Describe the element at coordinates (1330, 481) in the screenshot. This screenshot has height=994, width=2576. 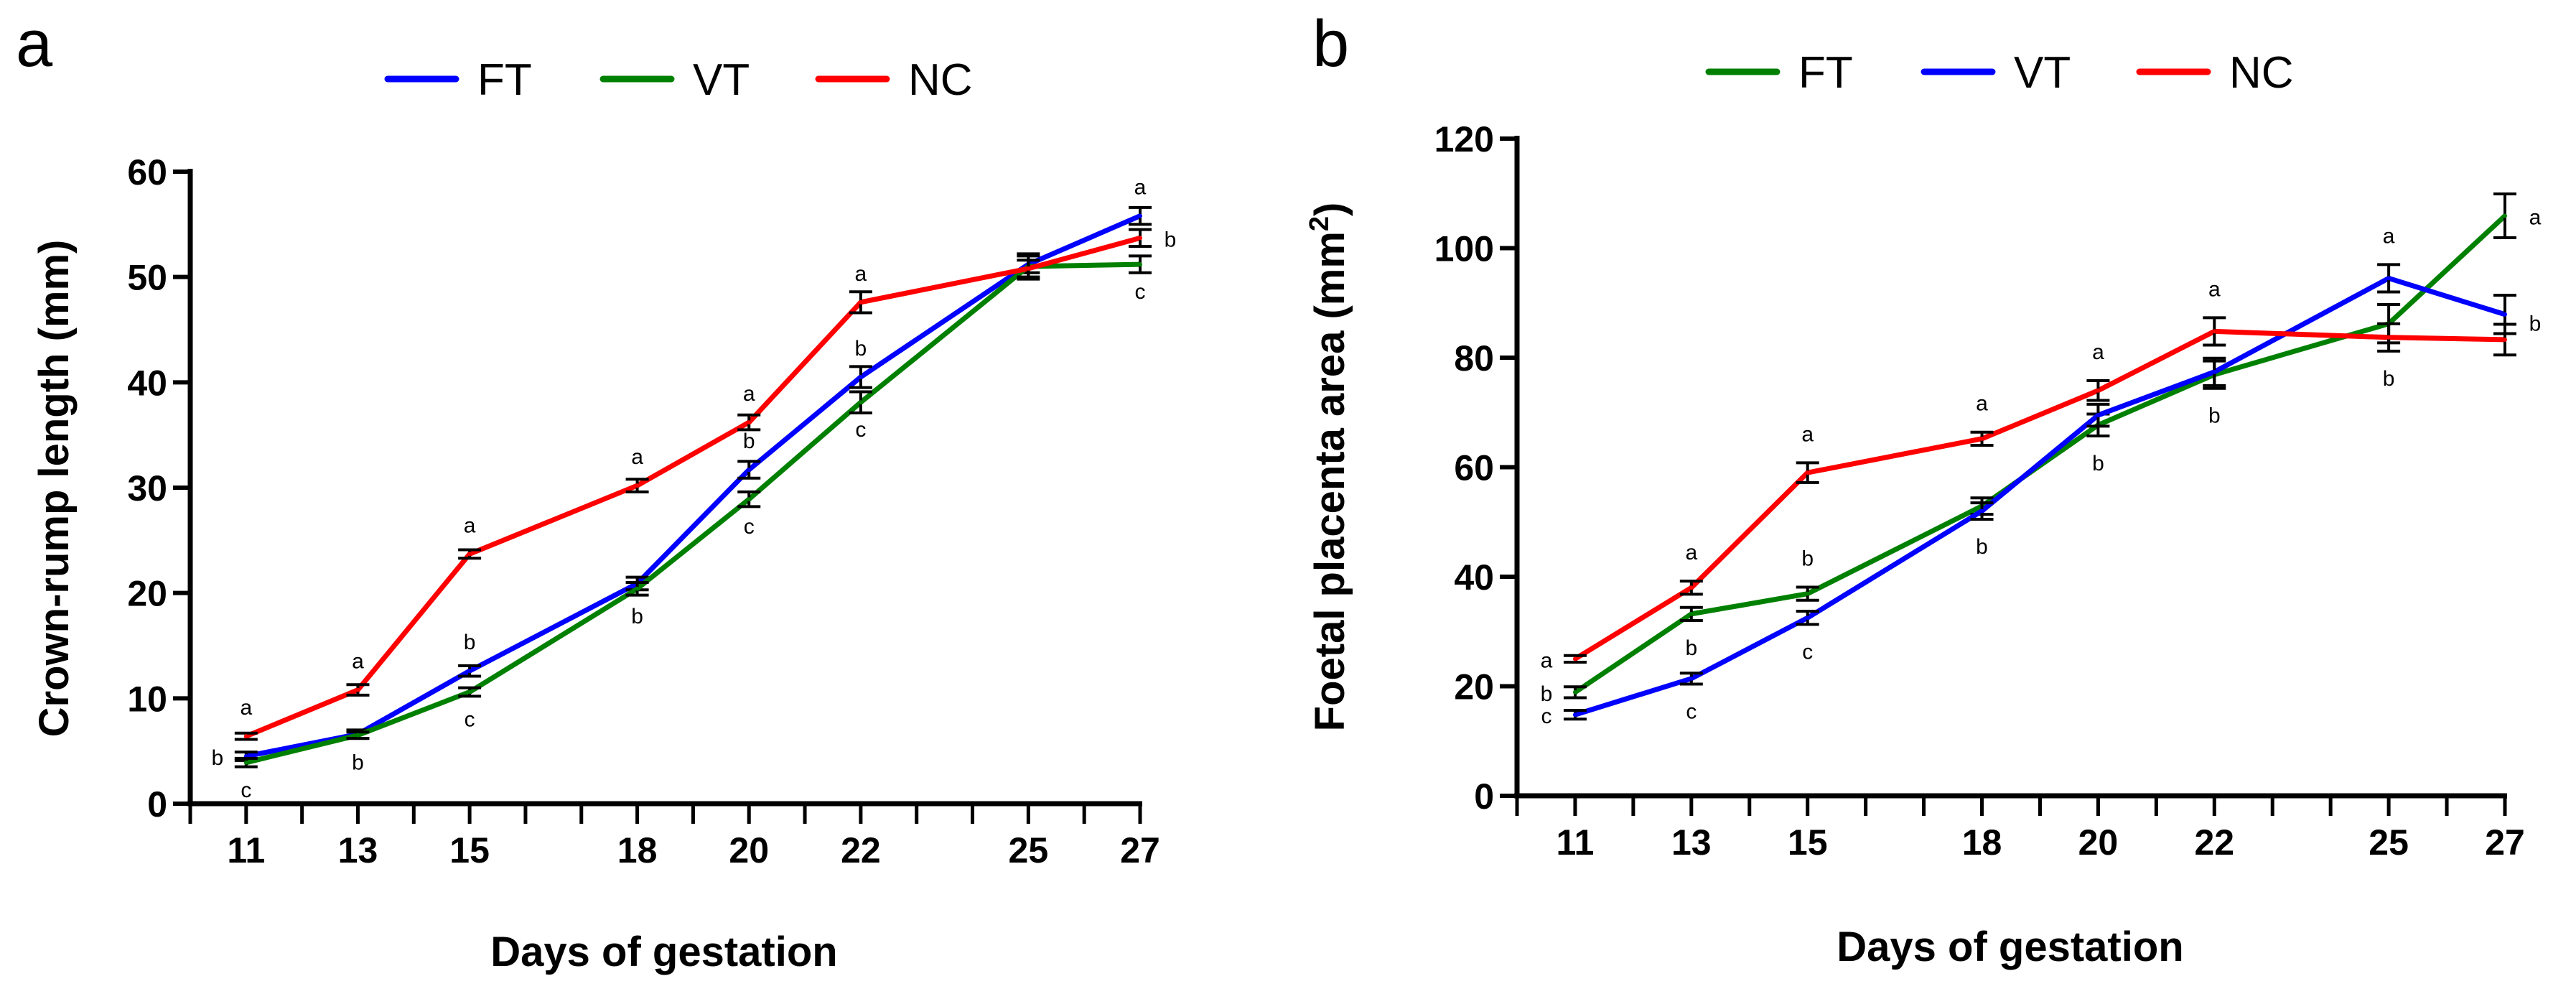
I see `y-axis-label-main: Foetal placenta area (mm` at that location.